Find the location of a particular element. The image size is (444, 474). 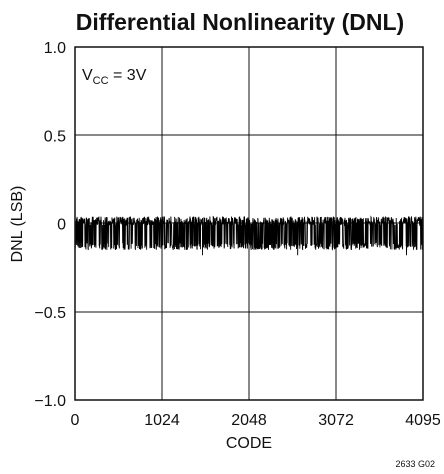

y-tick-label: 0 is located at coordinates (61, 225).